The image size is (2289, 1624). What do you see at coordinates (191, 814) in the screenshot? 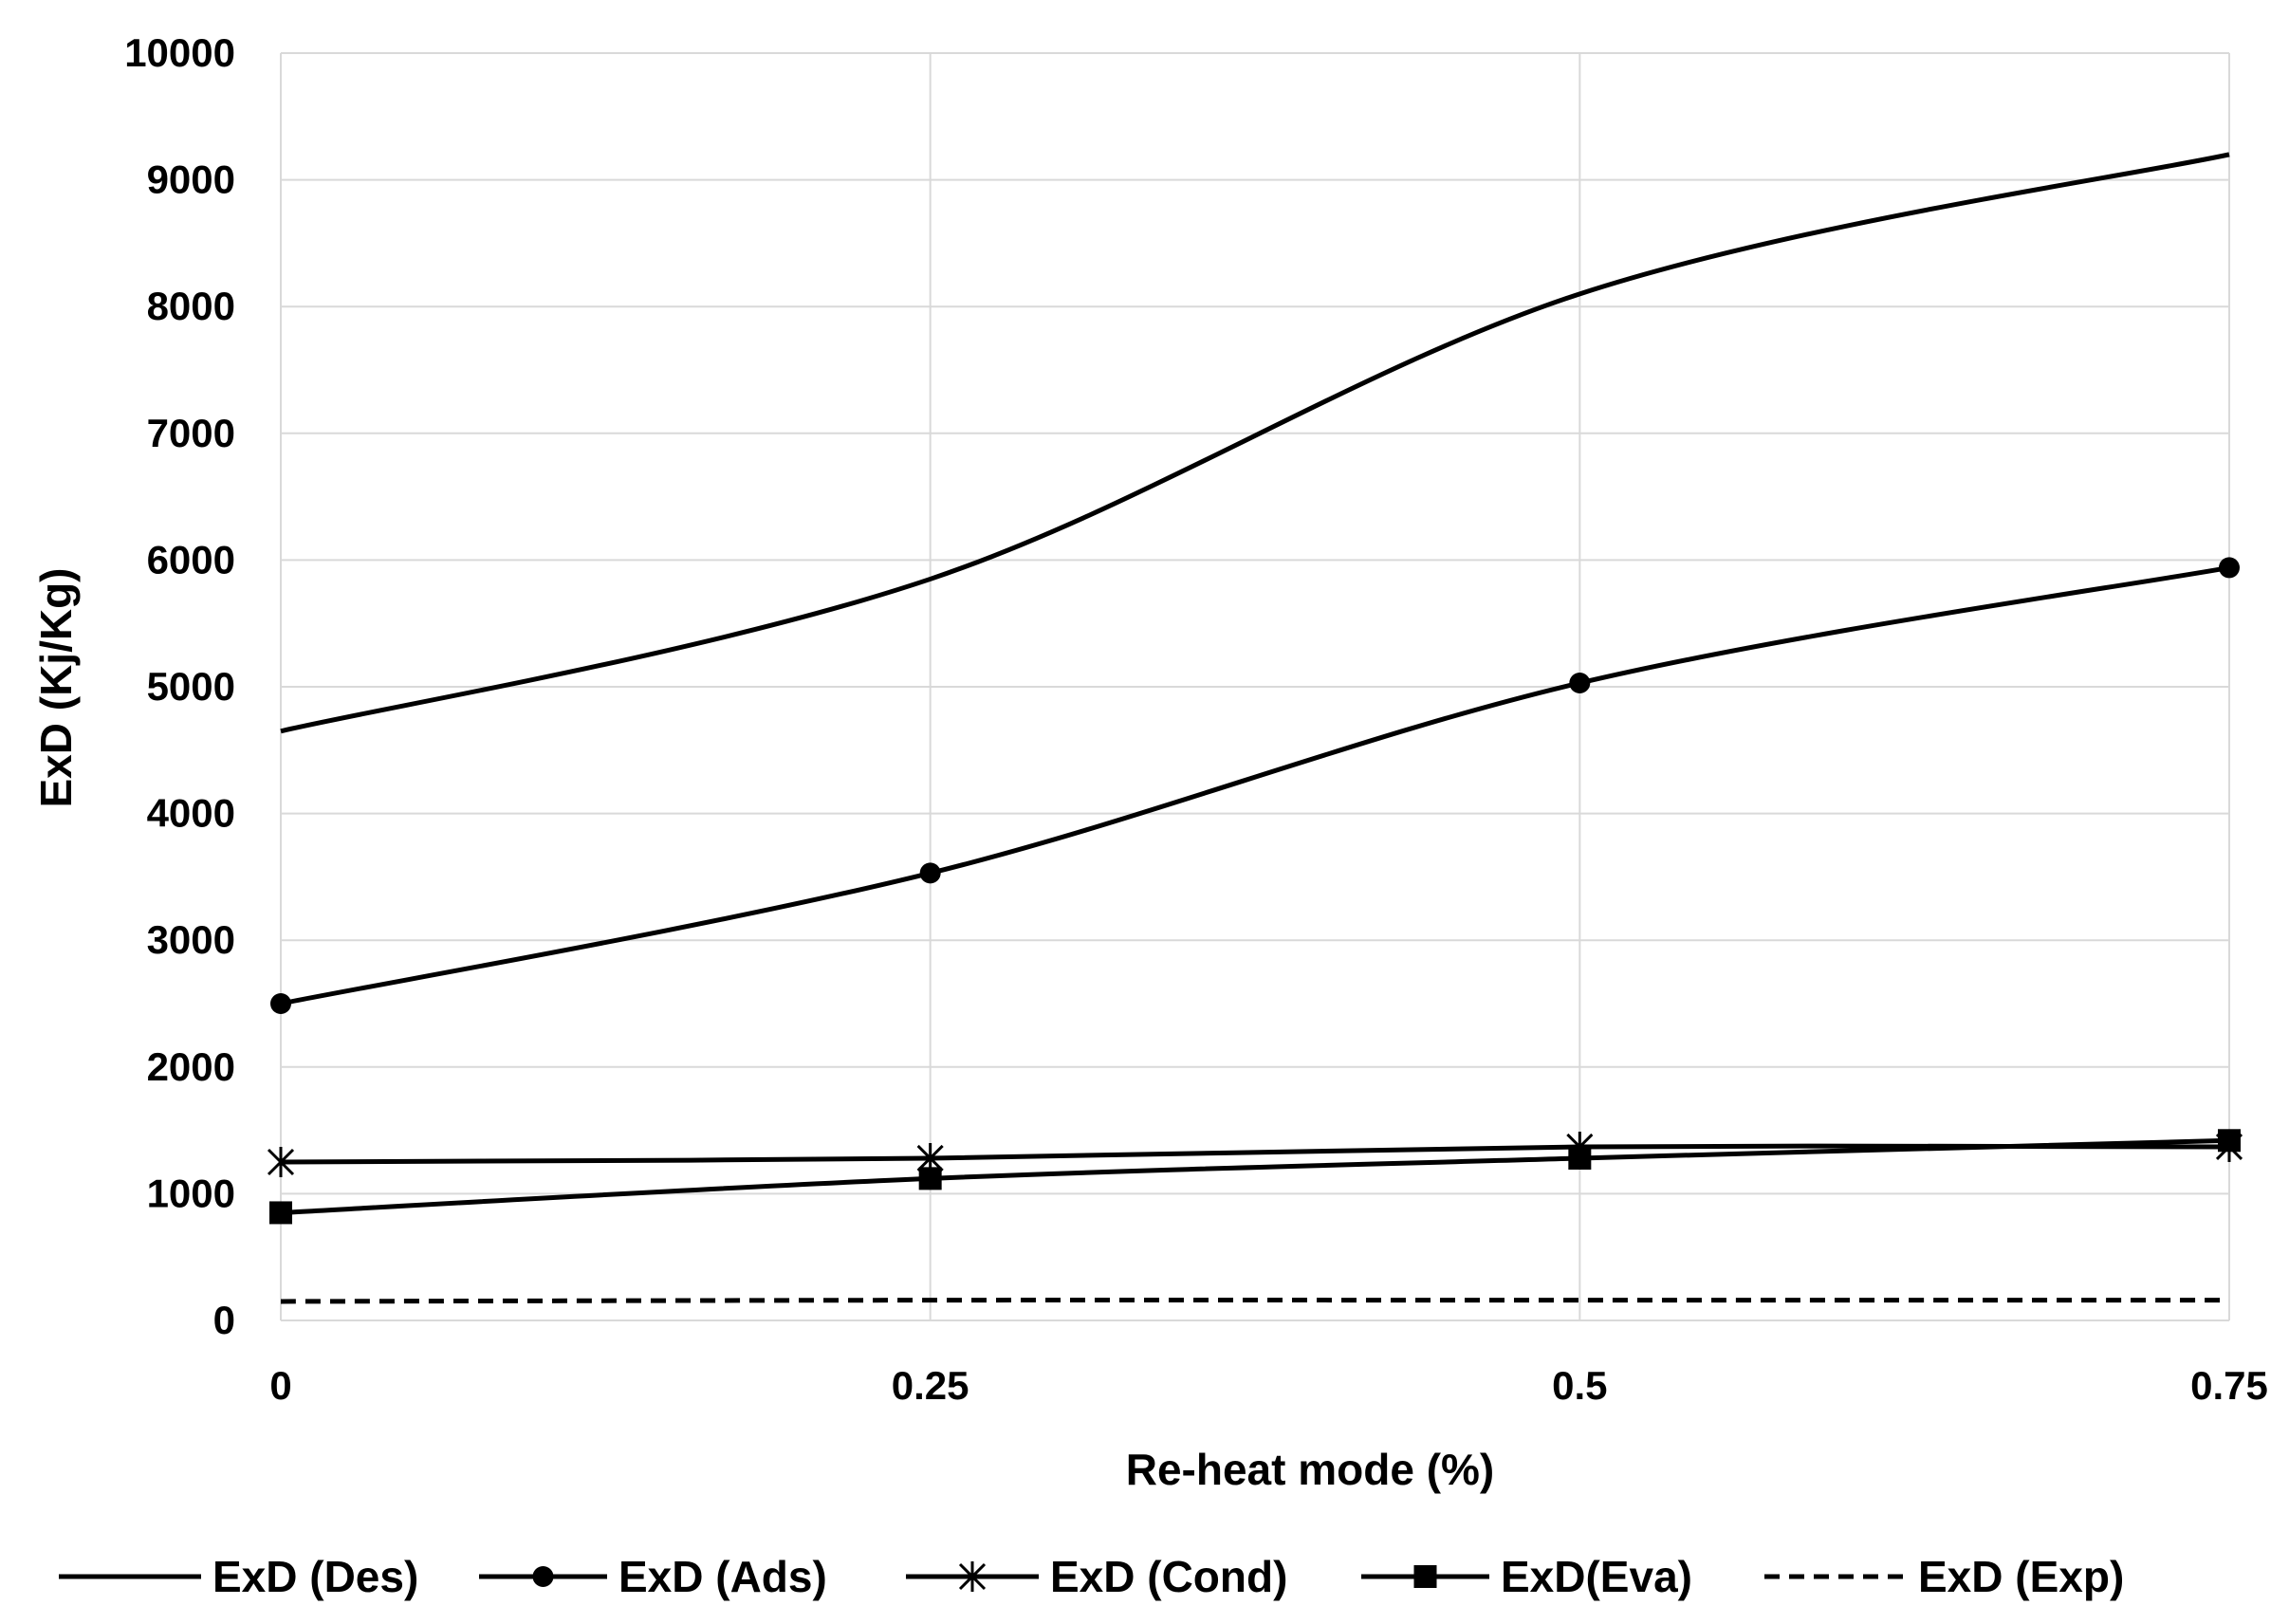
I see `y-tick-label: 4000` at bounding box center [191, 814].